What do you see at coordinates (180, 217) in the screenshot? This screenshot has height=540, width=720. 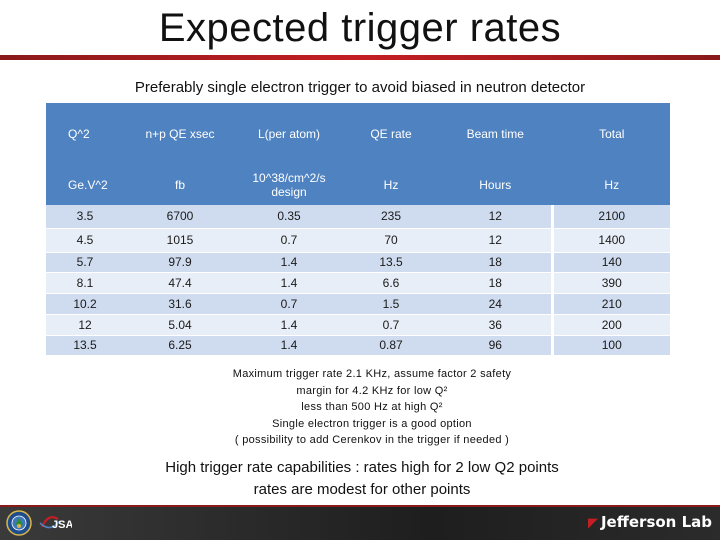 I see `cell-xsec: 6700` at bounding box center [180, 217].